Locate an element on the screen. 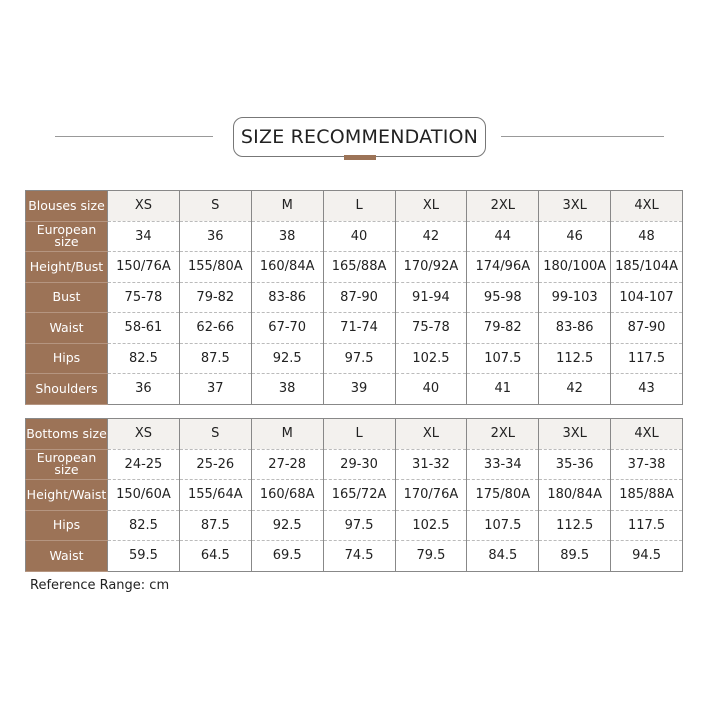 This screenshot has width=720, height=720. table-cell: 155/64A is located at coordinates (215, 495).